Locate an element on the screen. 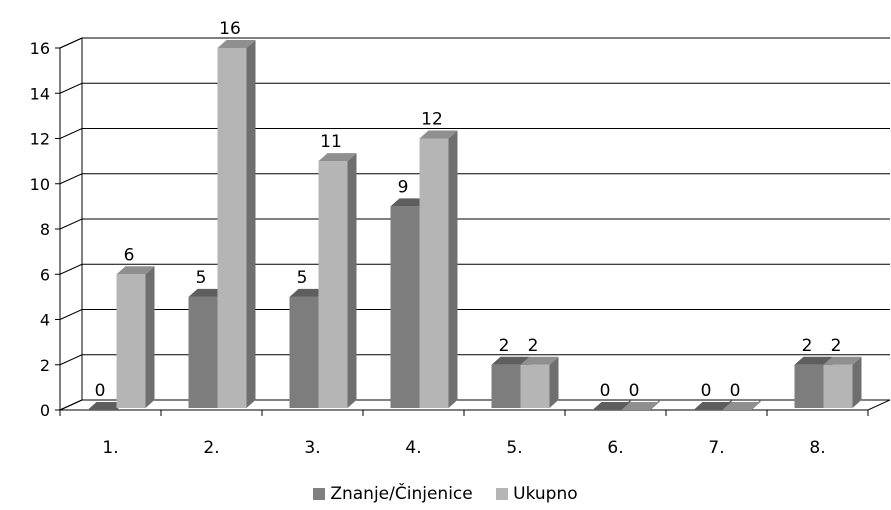  data-label: 12 is located at coordinates (432, 120).